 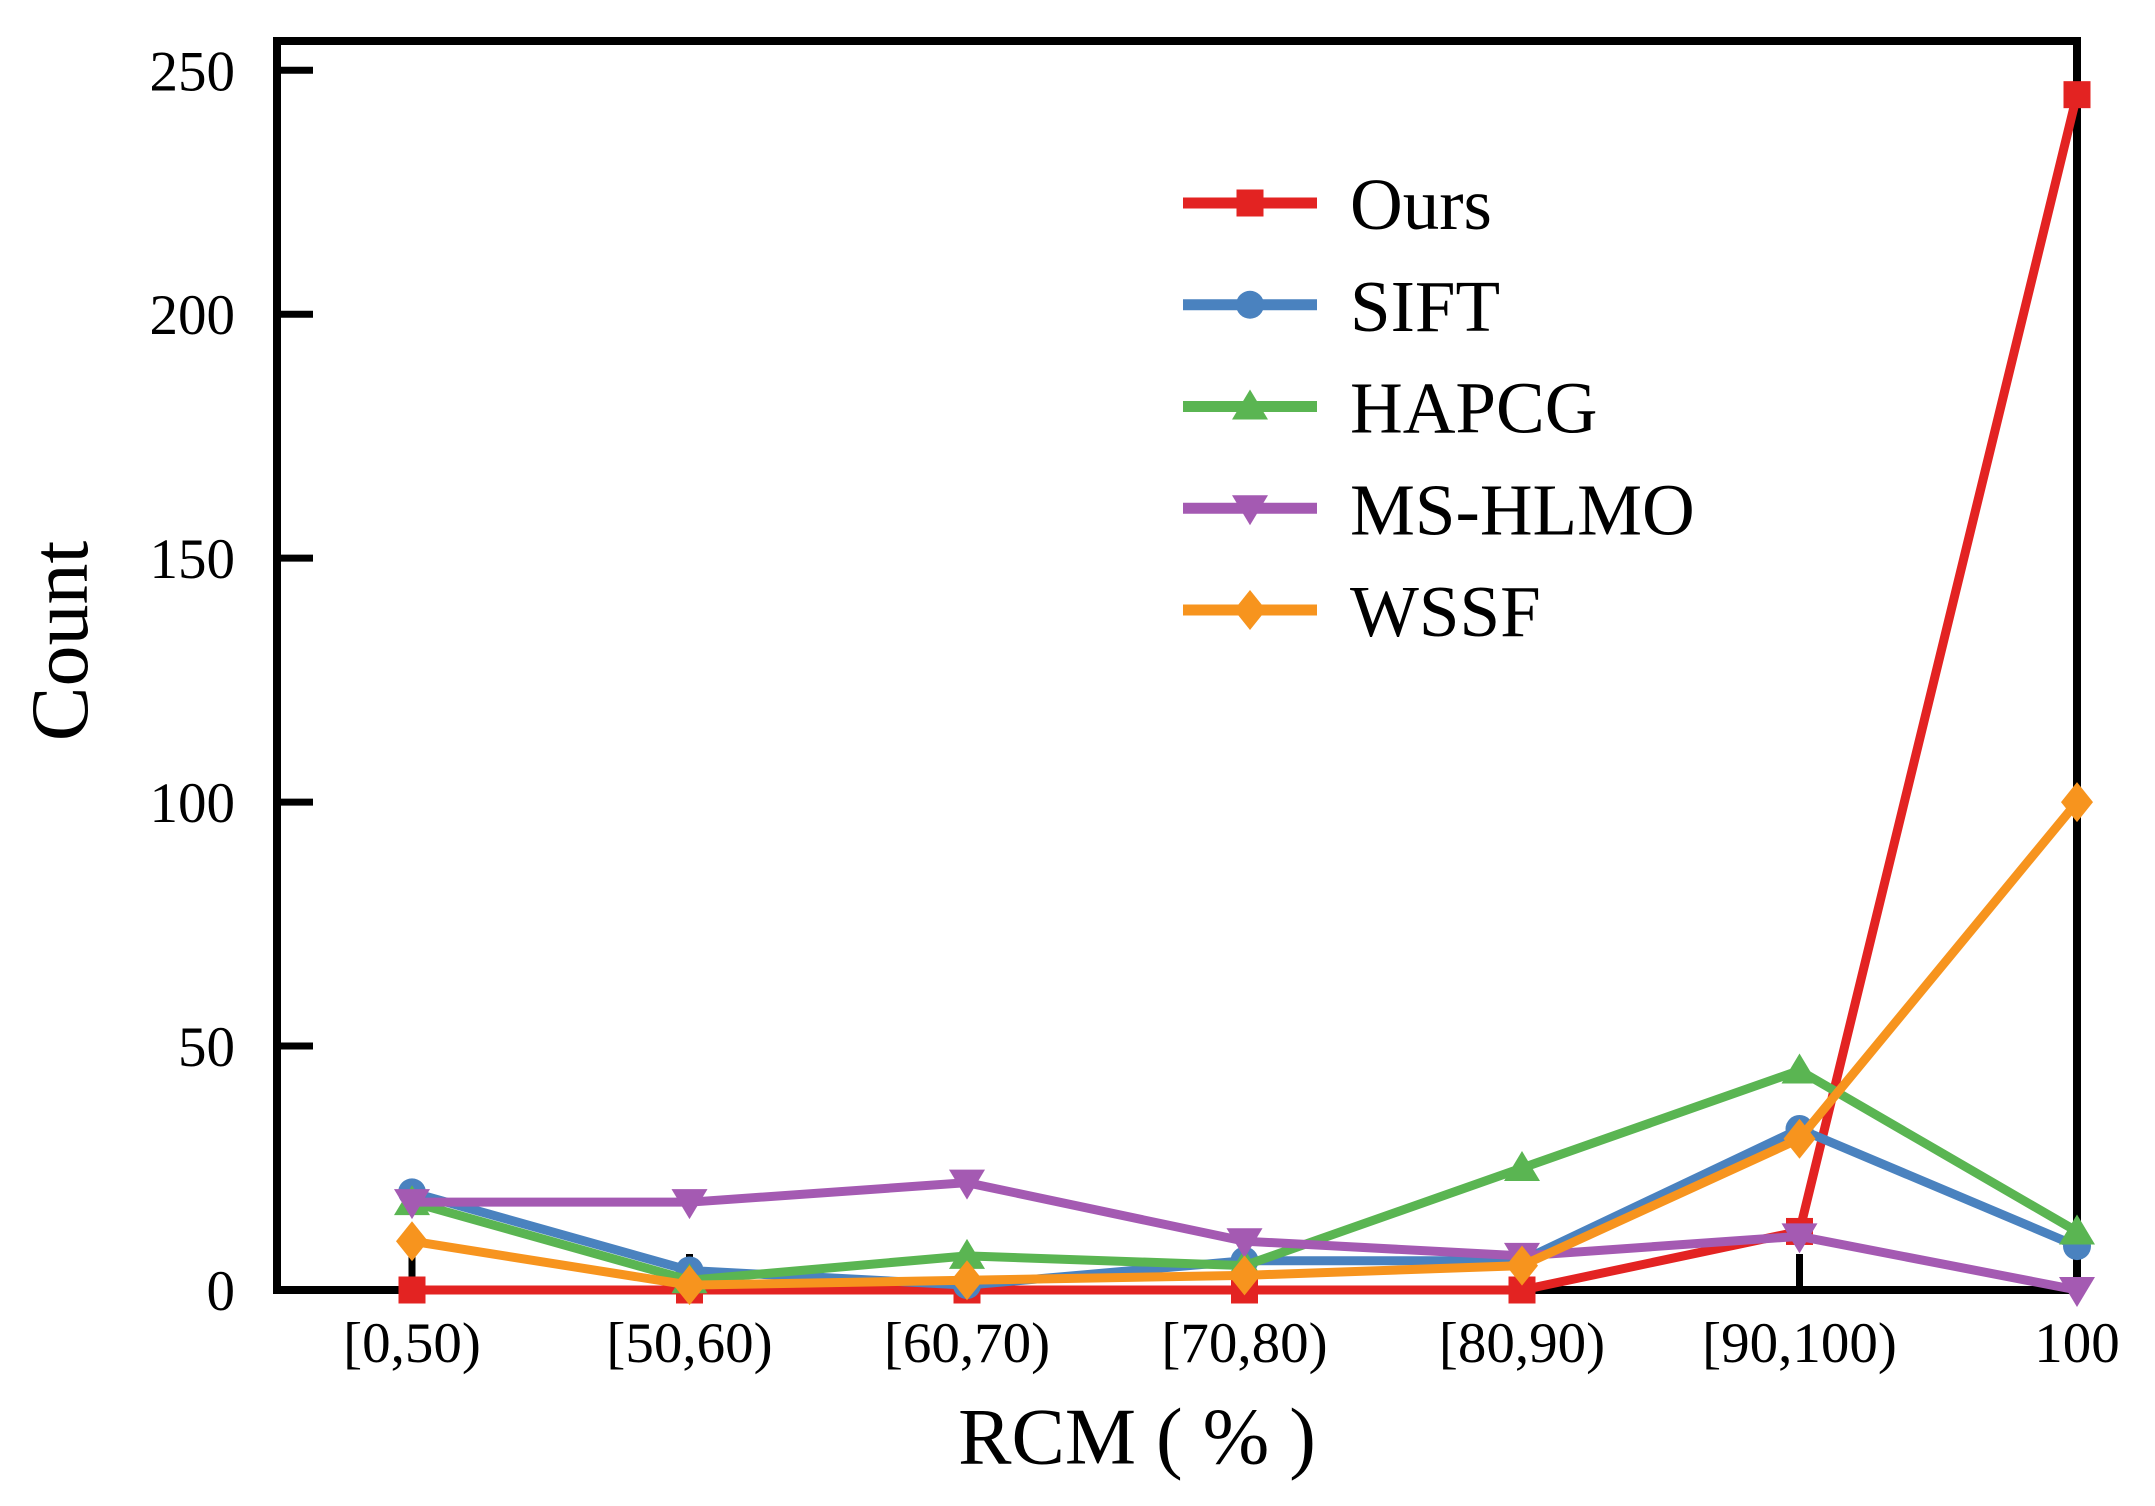 What do you see at coordinates (1250, 404) in the screenshot?
I see `legend-marker-hapcg` at bounding box center [1250, 404].